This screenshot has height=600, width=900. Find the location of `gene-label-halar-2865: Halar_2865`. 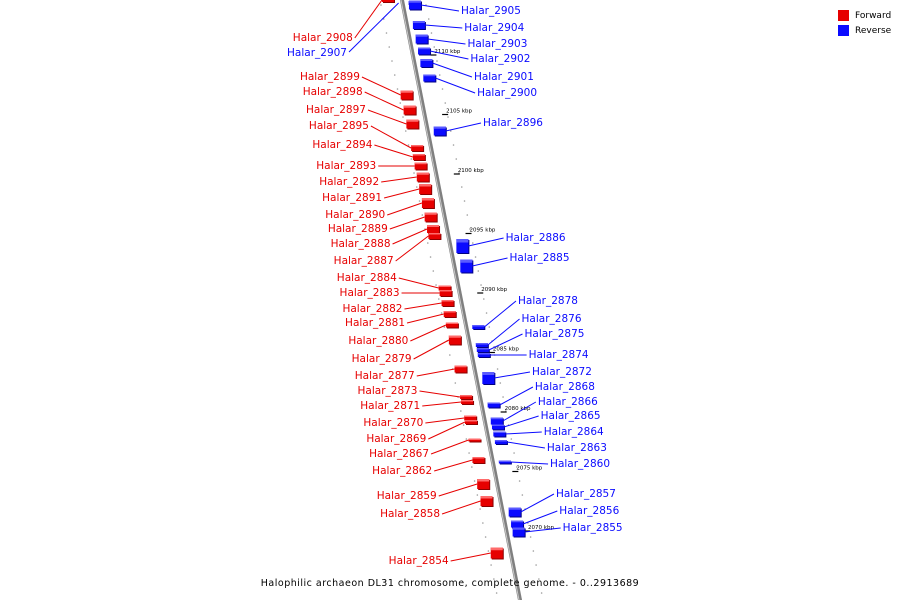

gene-label-halar-2865: Halar_2865 is located at coordinates (571, 416).